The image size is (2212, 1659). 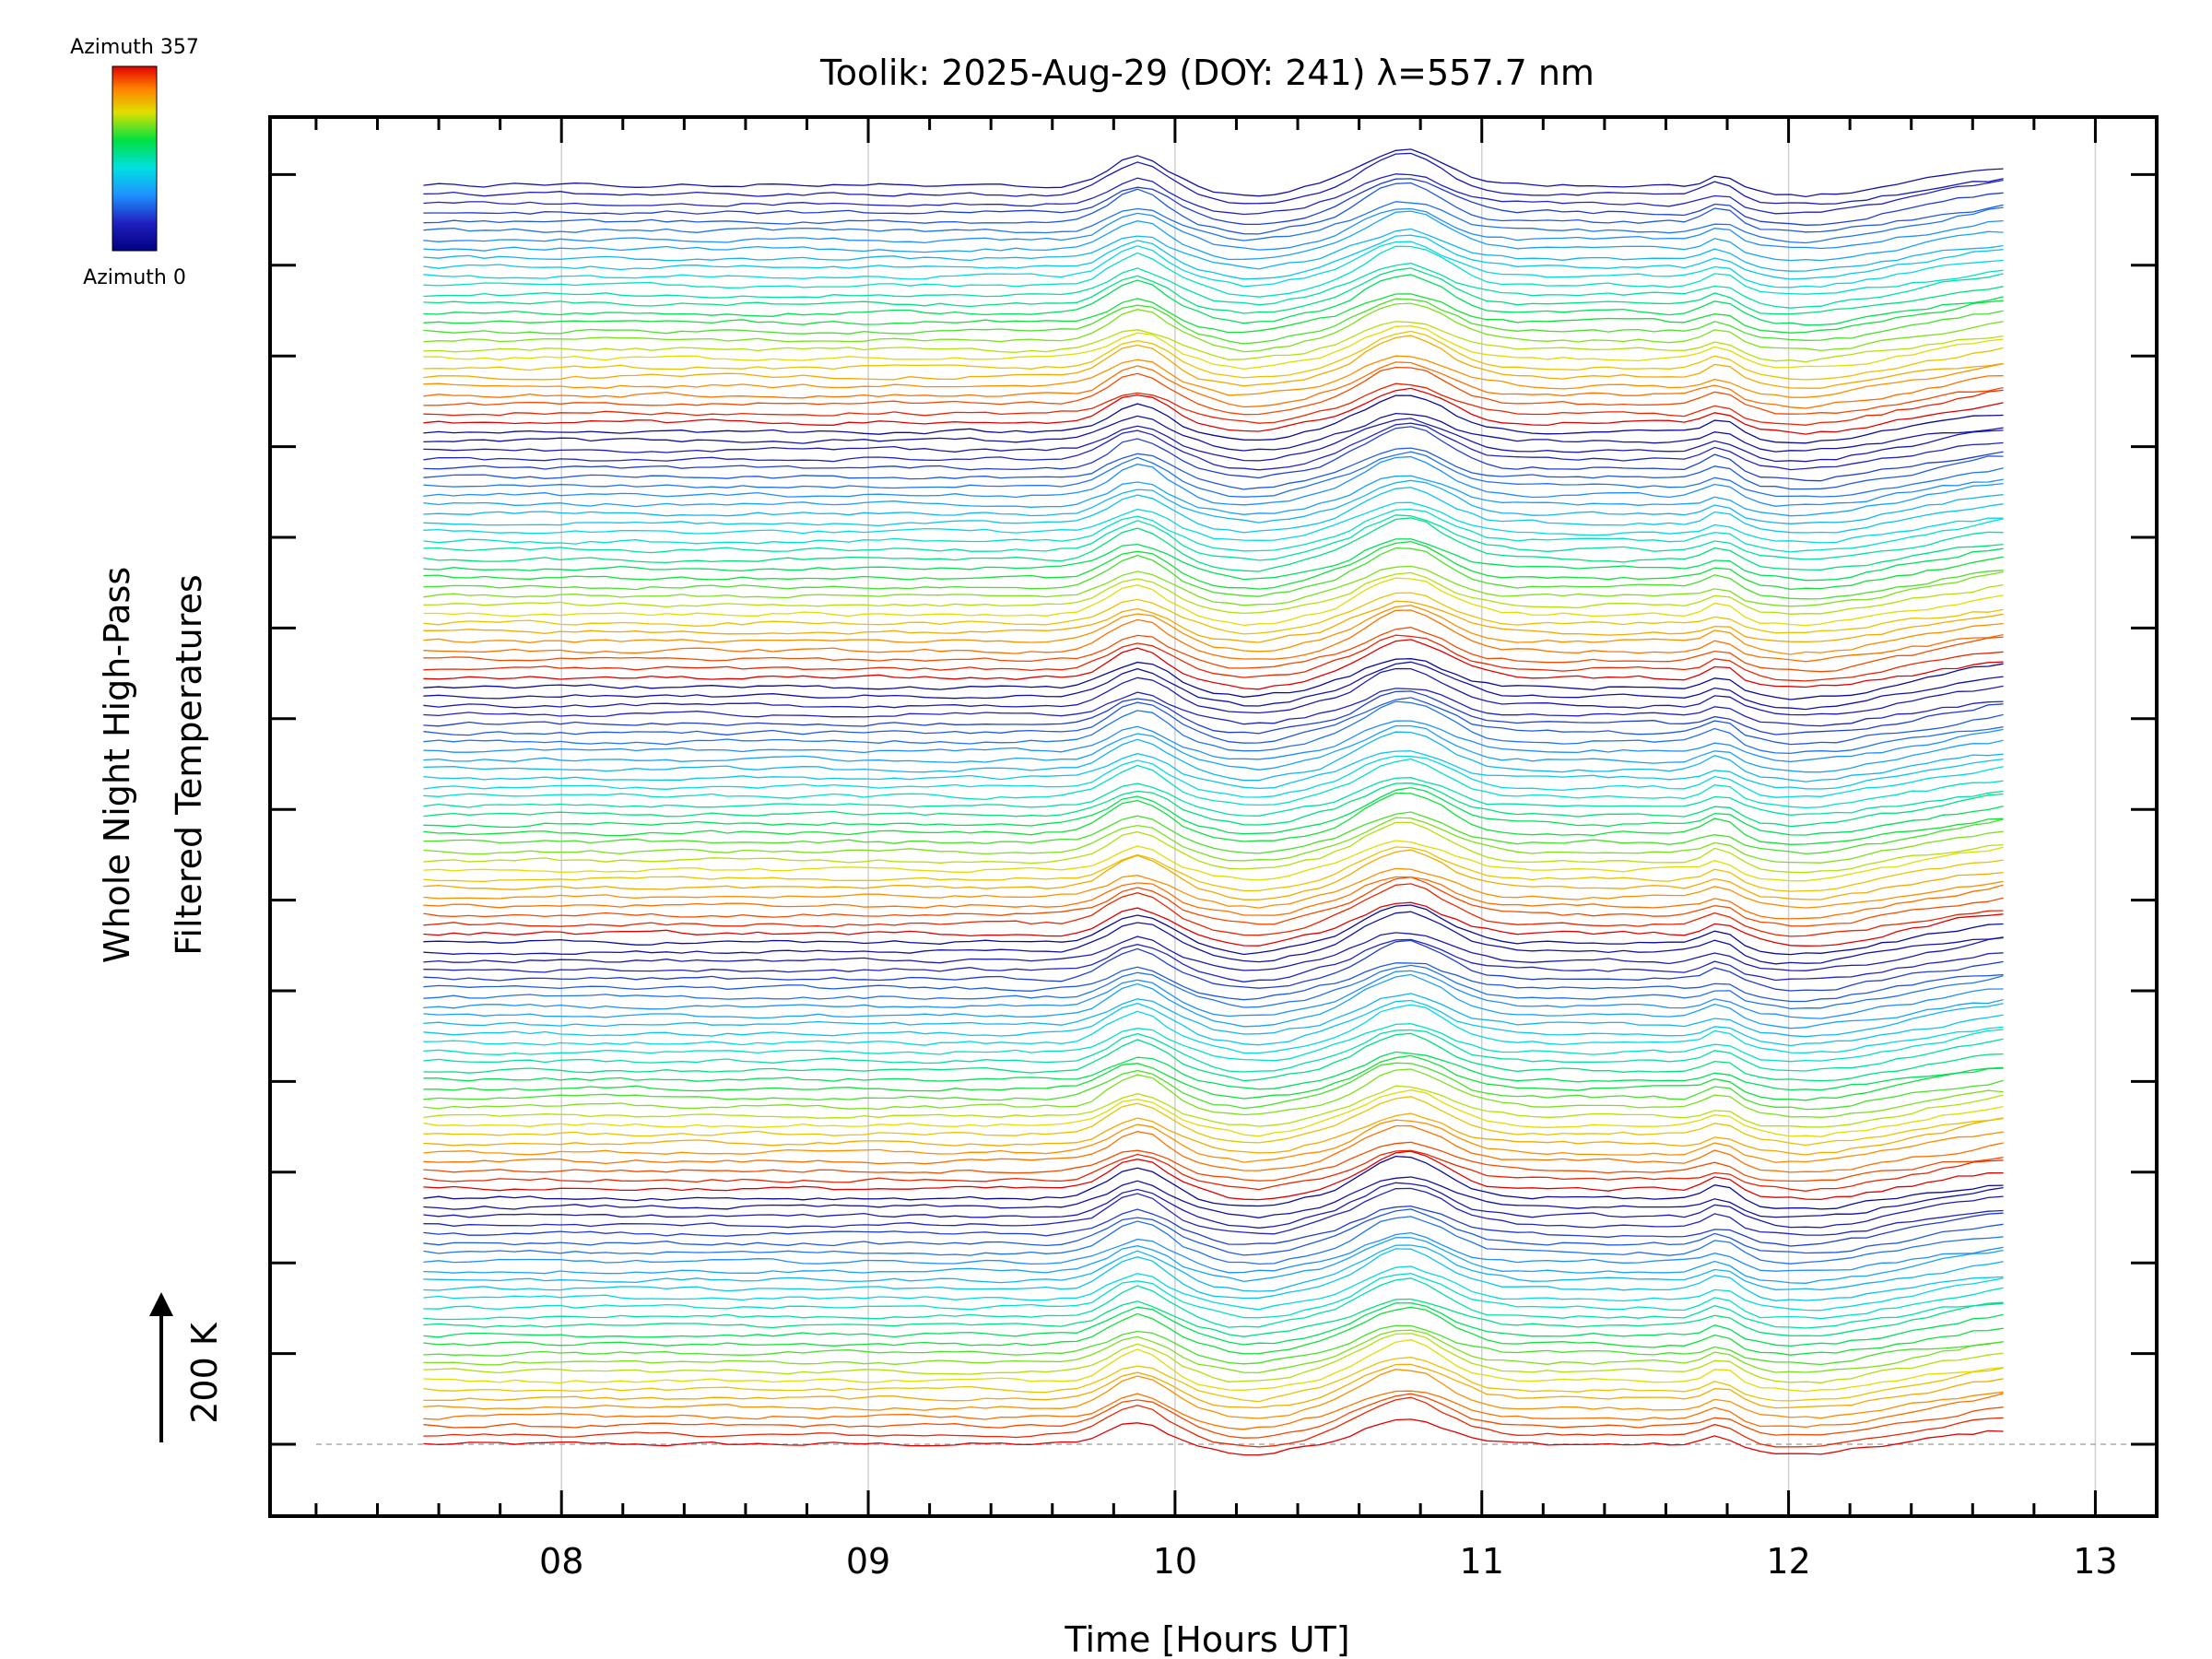 I want to click on colorbar-bottom-label: Azimuth 0, so click(x=134, y=277).